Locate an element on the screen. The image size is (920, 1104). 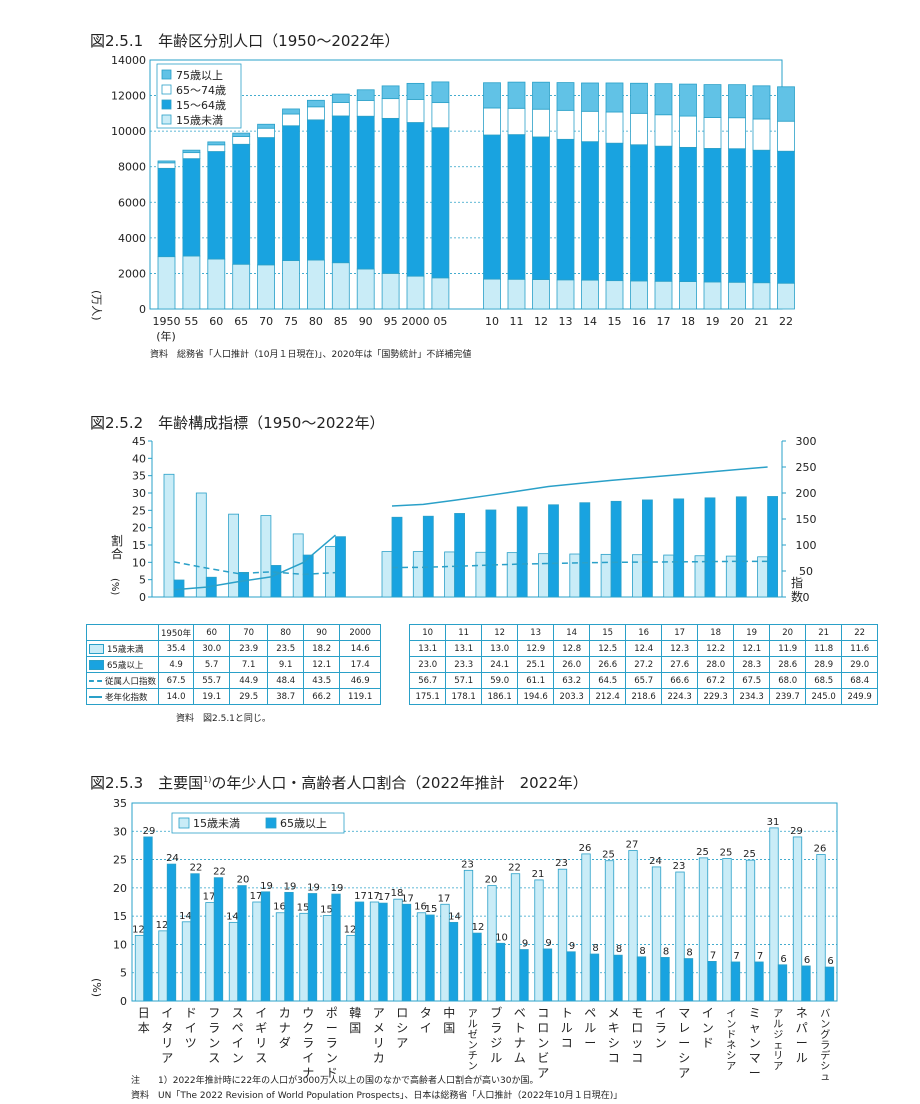
fig3-data-label-65plus: 20 is located at coordinates (243, 880).